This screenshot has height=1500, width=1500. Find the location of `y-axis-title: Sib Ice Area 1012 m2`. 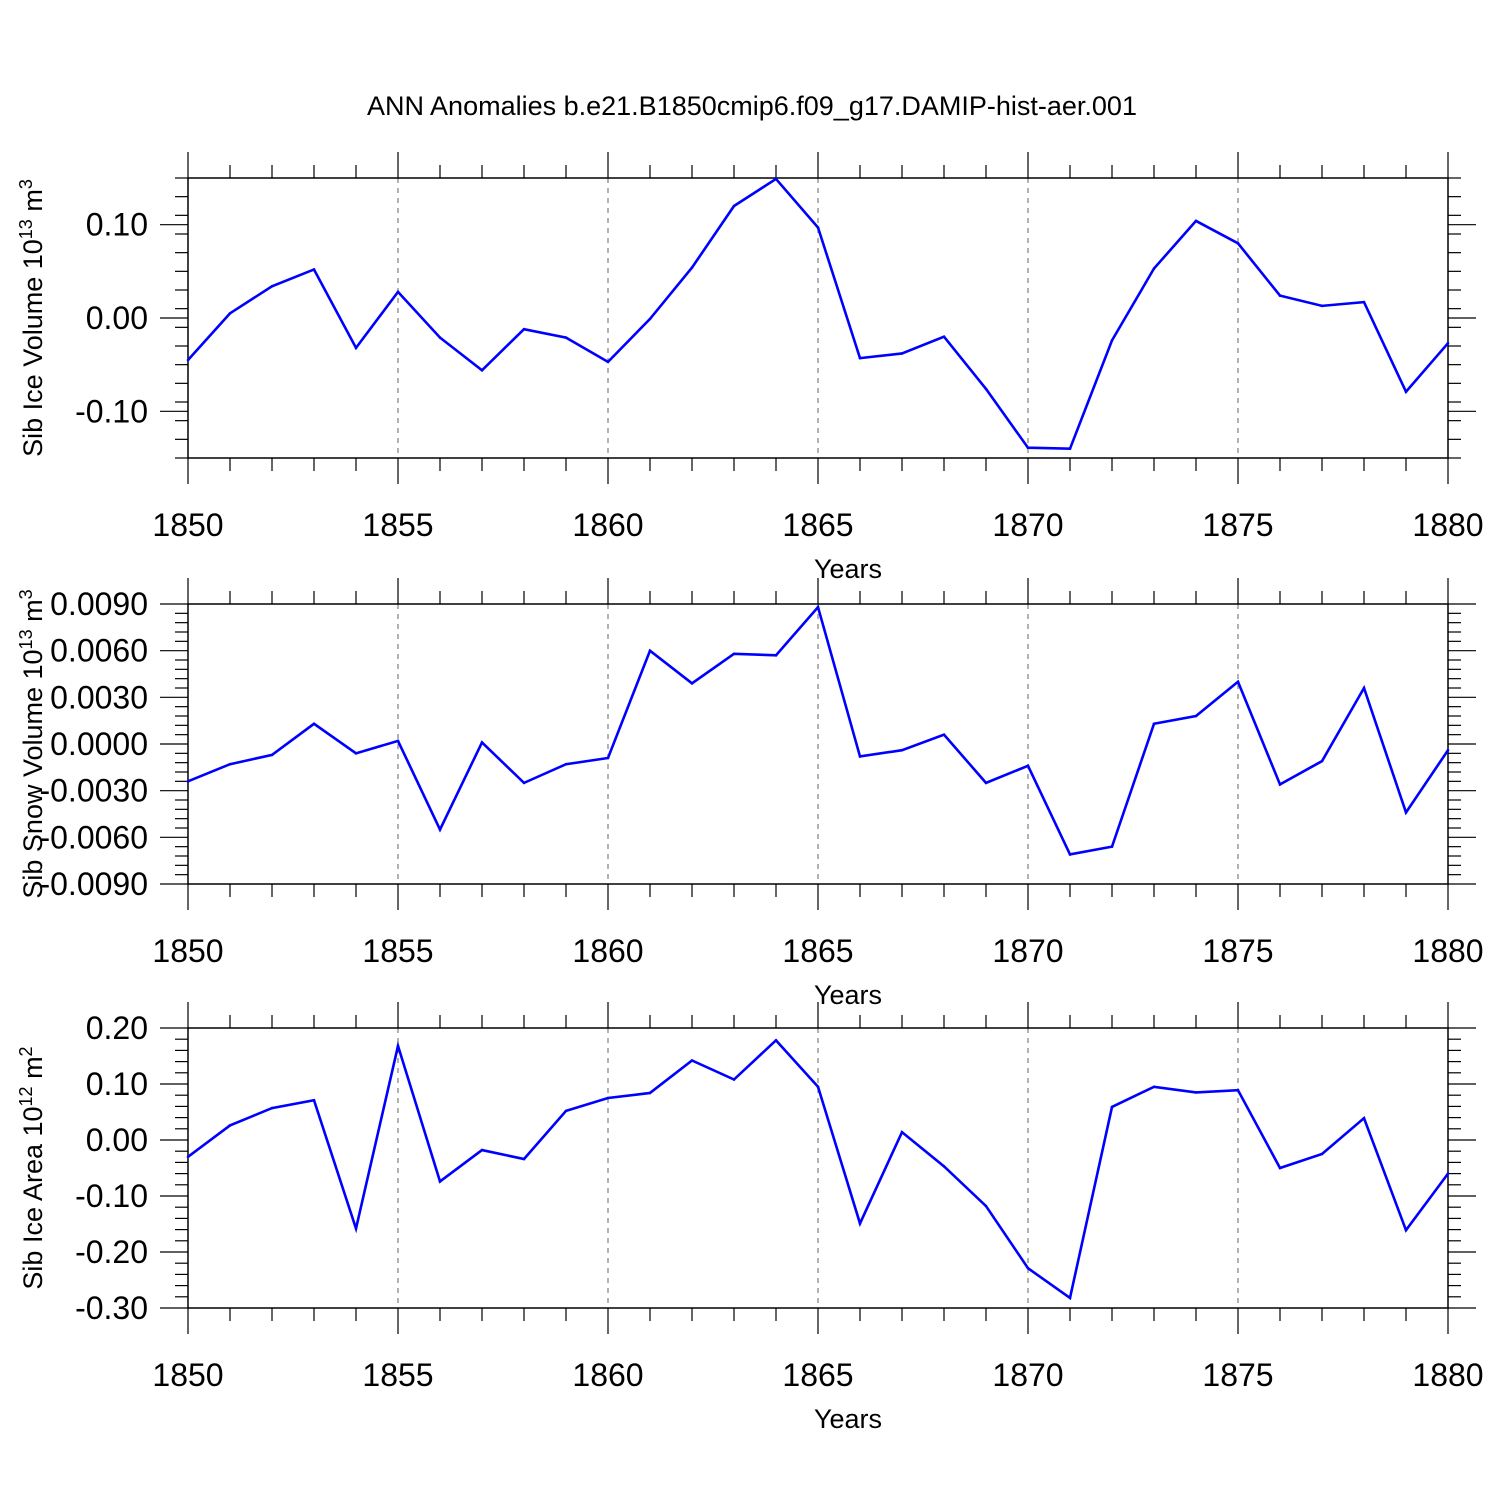

y-axis-title: Sib Ice Area 1012 m2 is located at coordinates (32, 1167).